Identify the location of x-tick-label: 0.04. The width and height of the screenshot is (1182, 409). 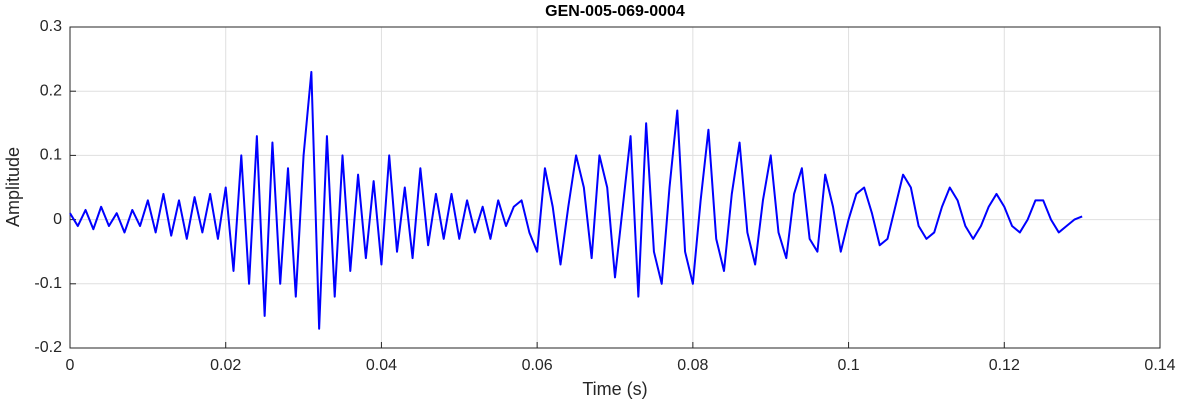
(381, 365).